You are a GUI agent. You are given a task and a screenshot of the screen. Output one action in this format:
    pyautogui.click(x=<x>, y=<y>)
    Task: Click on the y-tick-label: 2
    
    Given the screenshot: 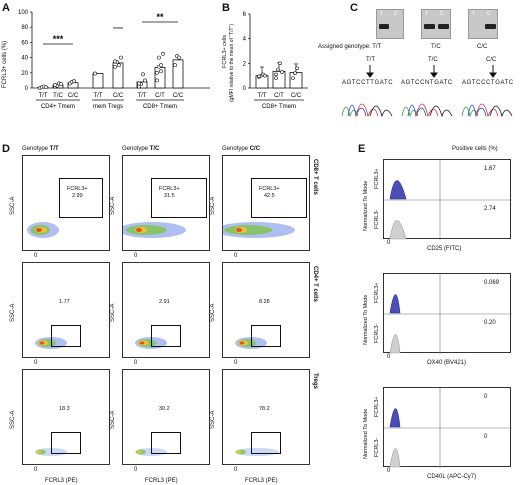 What is the action you would take?
    pyautogui.click(x=245, y=64)
    